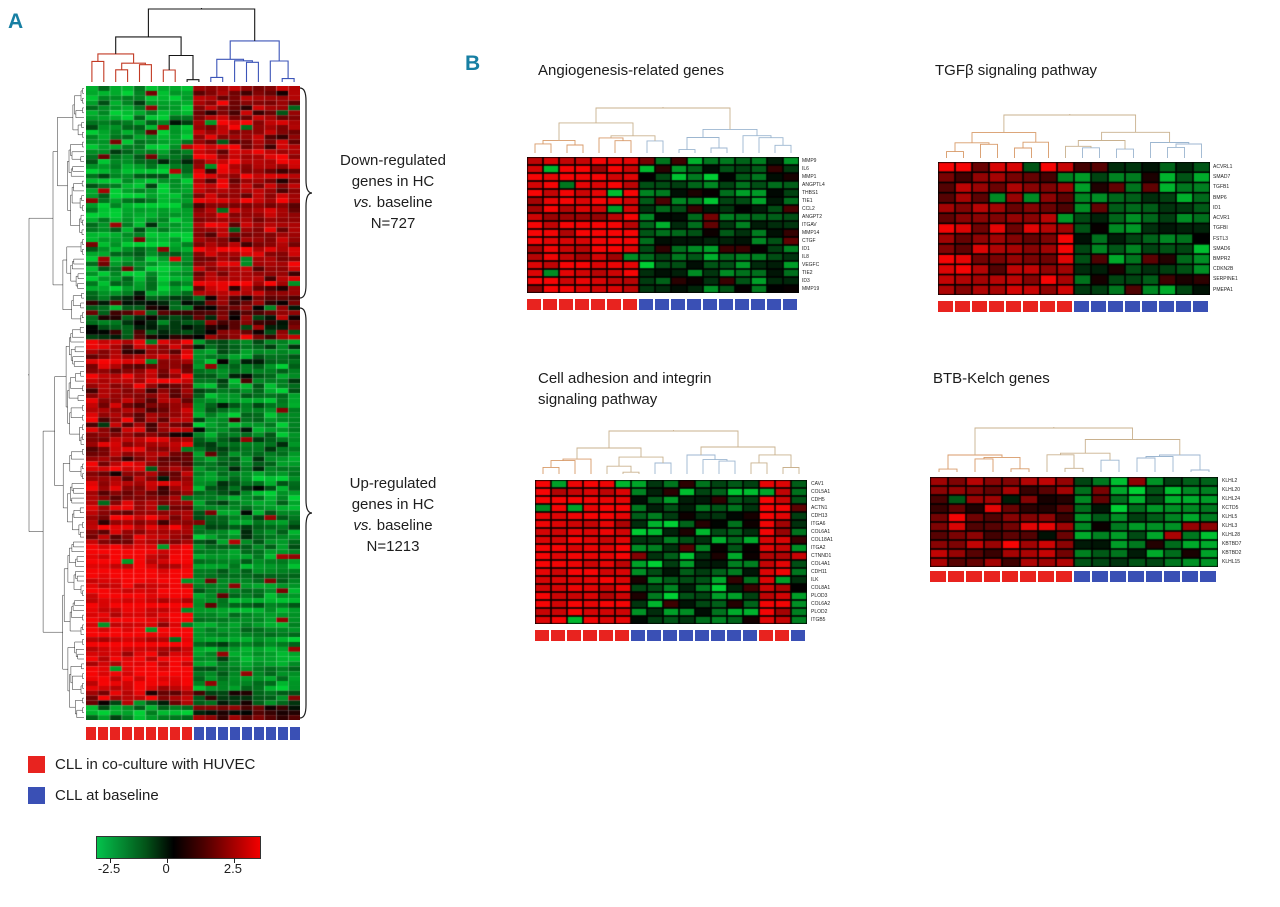 This screenshot has height=907, width=1280. Describe the element at coordinates (819, 612) in the screenshot. I see `gene-label: PLOD2` at that location.